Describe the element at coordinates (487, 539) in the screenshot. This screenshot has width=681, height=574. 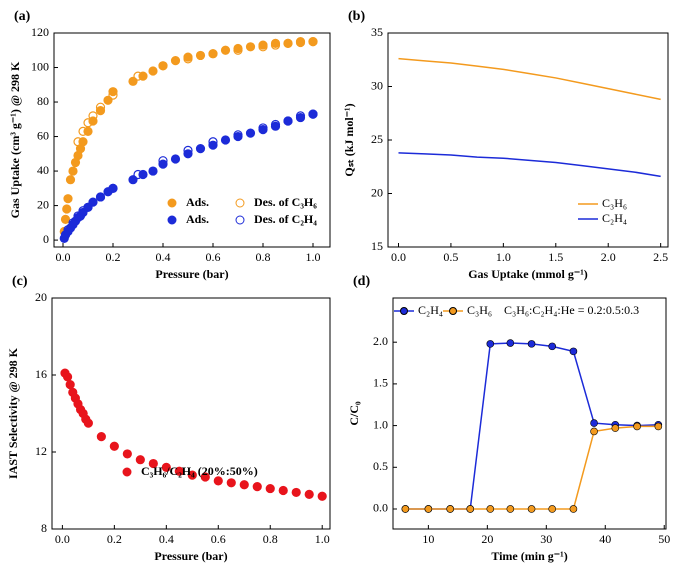
I see `x-tick-label: 20` at that location.